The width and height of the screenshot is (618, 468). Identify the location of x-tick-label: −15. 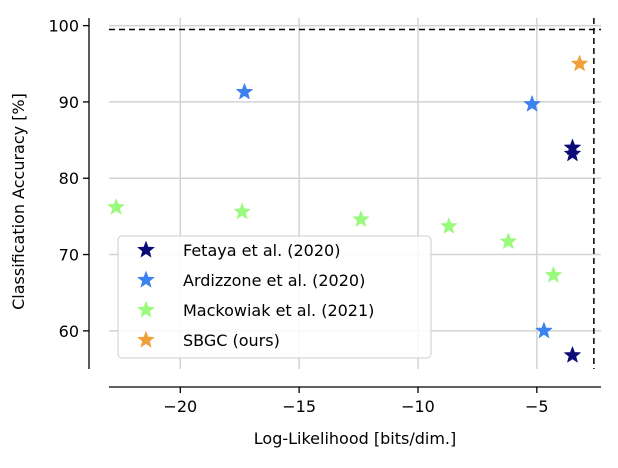
(299, 406).